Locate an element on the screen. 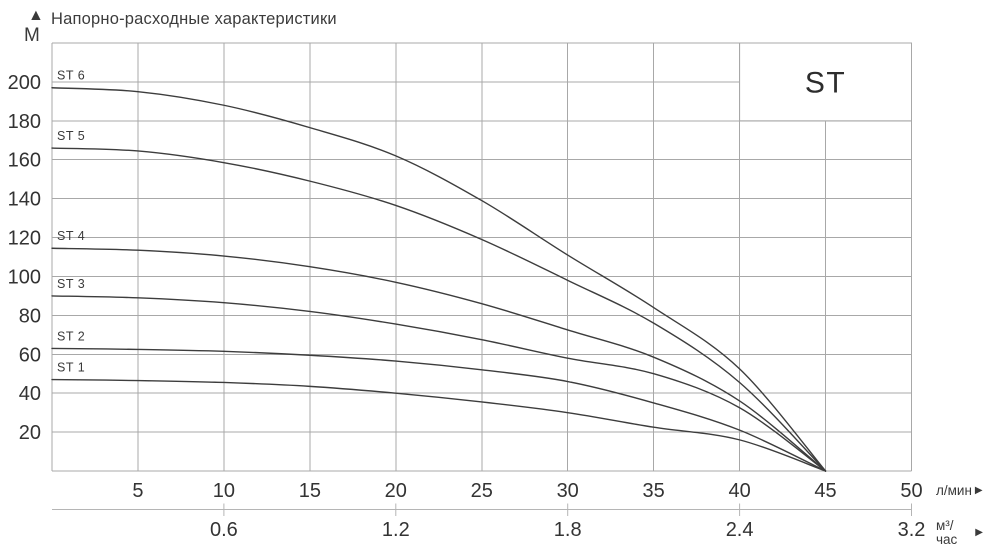 This screenshot has width=983, height=552. curve-label: ST 5 is located at coordinates (71, 136).